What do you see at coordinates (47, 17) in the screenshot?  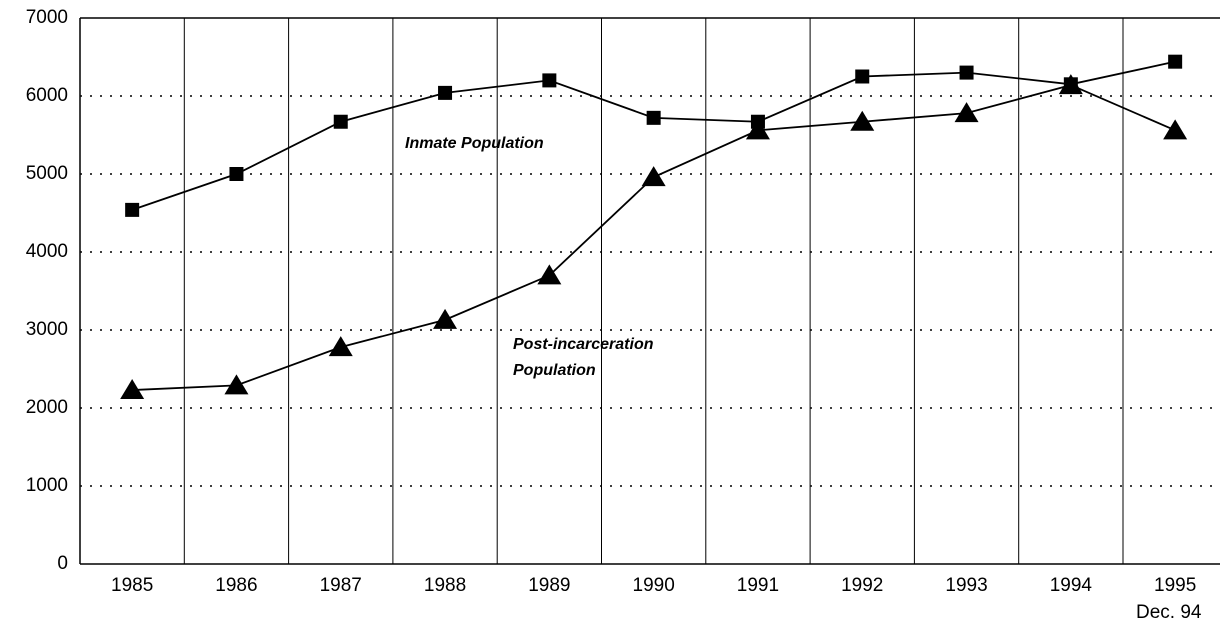 I see `y-tick-label: 7000` at bounding box center [47, 17].